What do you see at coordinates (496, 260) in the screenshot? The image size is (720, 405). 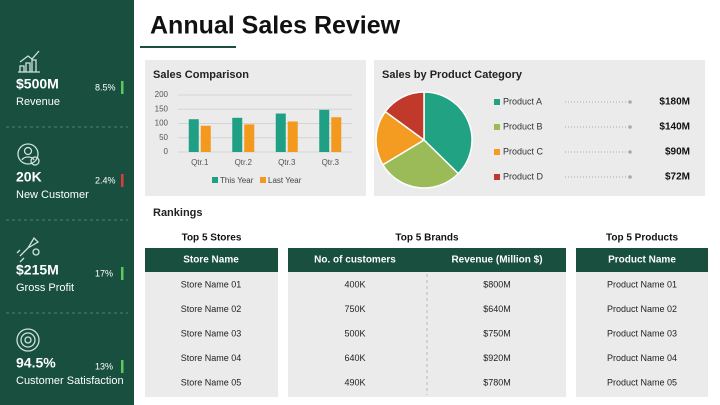 I see `table-header: Revenue (Million $)` at bounding box center [496, 260].